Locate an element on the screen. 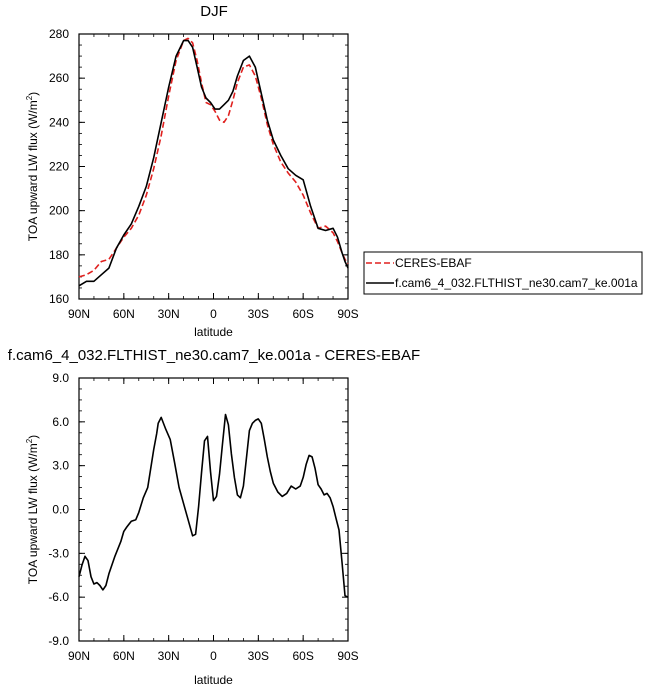  x-tick-label-1-6: 90S is located at coordinates (347, 314).